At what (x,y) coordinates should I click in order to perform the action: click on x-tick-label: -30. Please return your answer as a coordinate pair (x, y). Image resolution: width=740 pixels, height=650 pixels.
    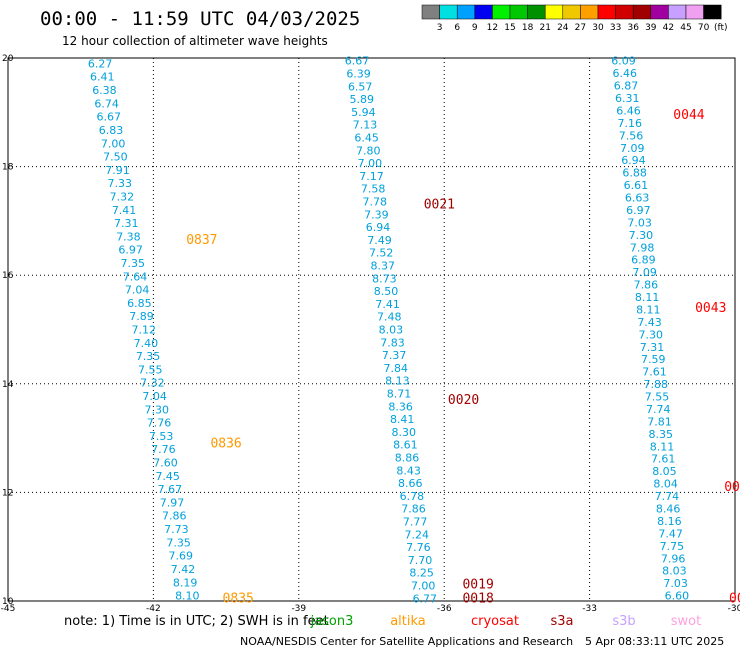
    Looking at the image, I should click on (734, 609).